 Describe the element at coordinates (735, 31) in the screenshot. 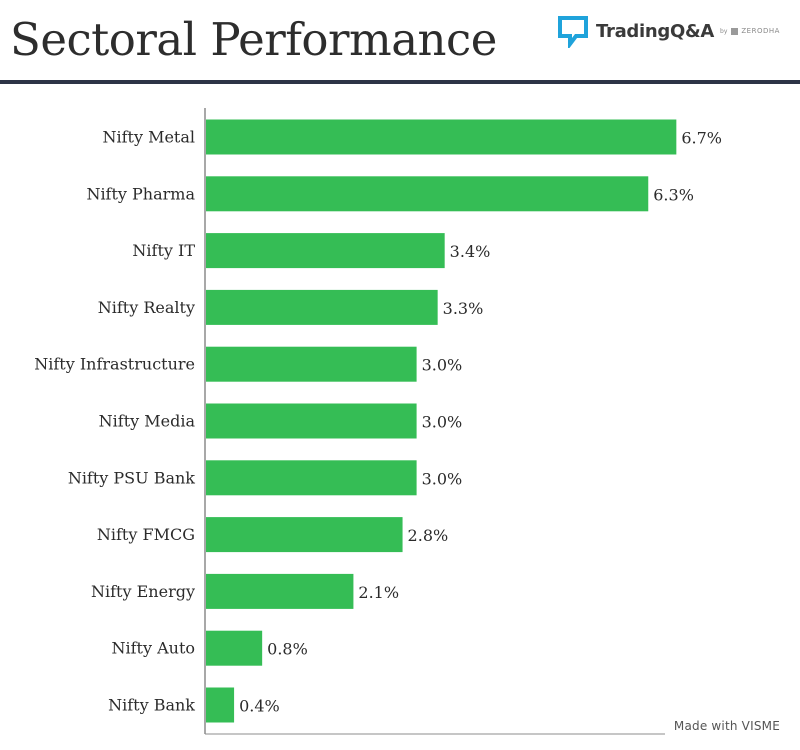

I see `zerodha-logo-icon` at that location.